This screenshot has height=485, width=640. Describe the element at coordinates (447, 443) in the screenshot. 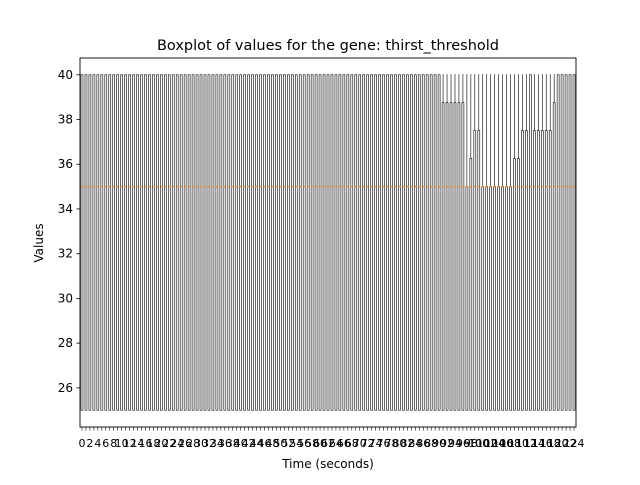

I see `x-tick-label: 92` at that location.